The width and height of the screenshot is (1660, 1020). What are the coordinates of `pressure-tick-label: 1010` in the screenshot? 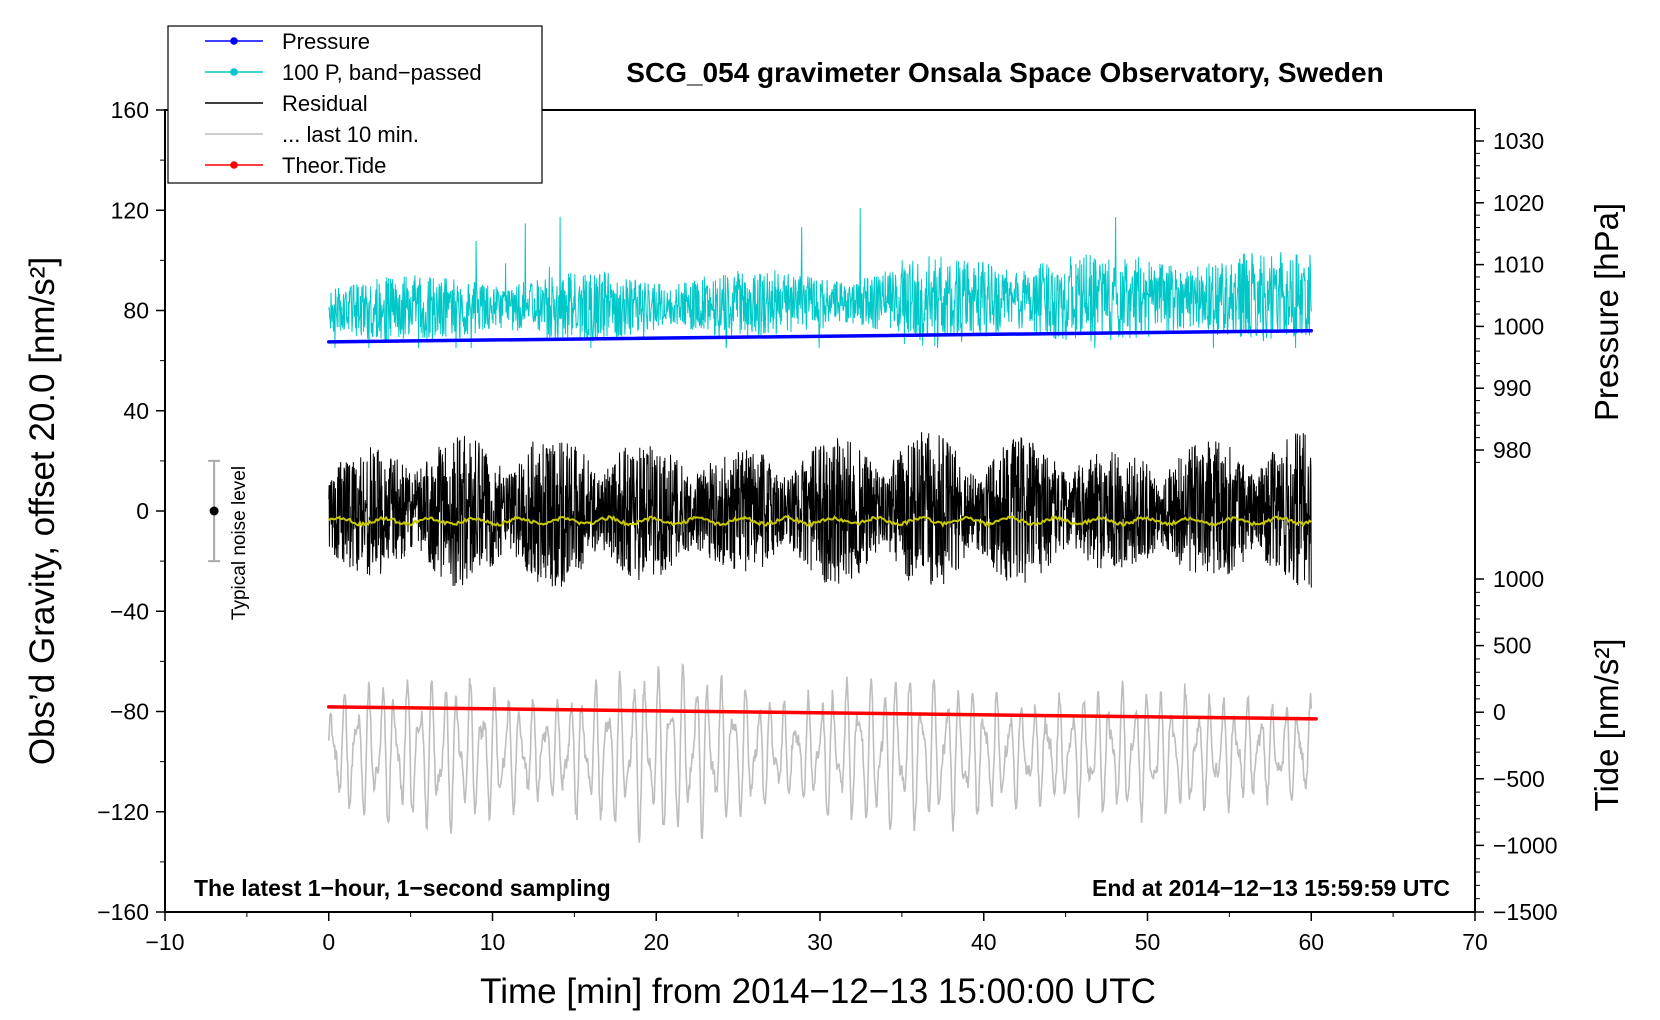 It's located at (1518, 265).